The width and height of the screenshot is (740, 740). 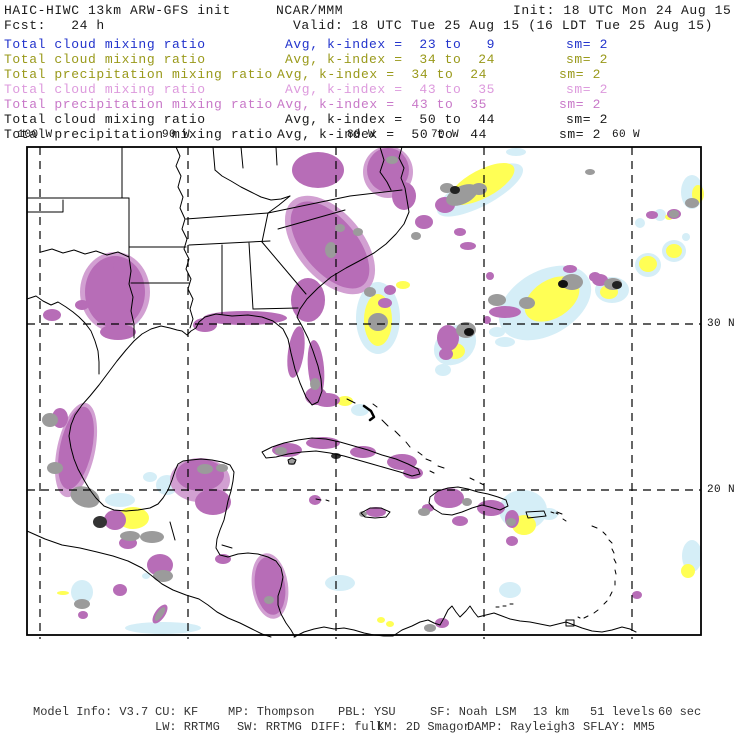 I want to click on hispaniola, so click(x=468, y=501).